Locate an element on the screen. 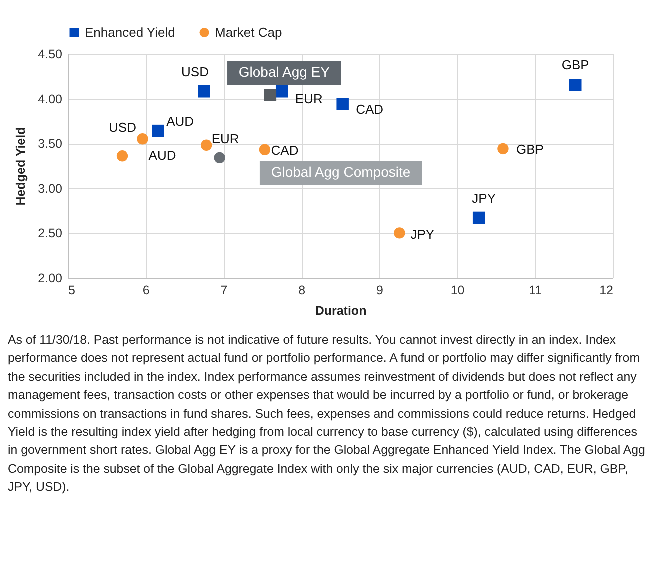 The height and width of the screenshot is (562, 653). y-tick-label: 3.00 is located at coordinates (50, 189).